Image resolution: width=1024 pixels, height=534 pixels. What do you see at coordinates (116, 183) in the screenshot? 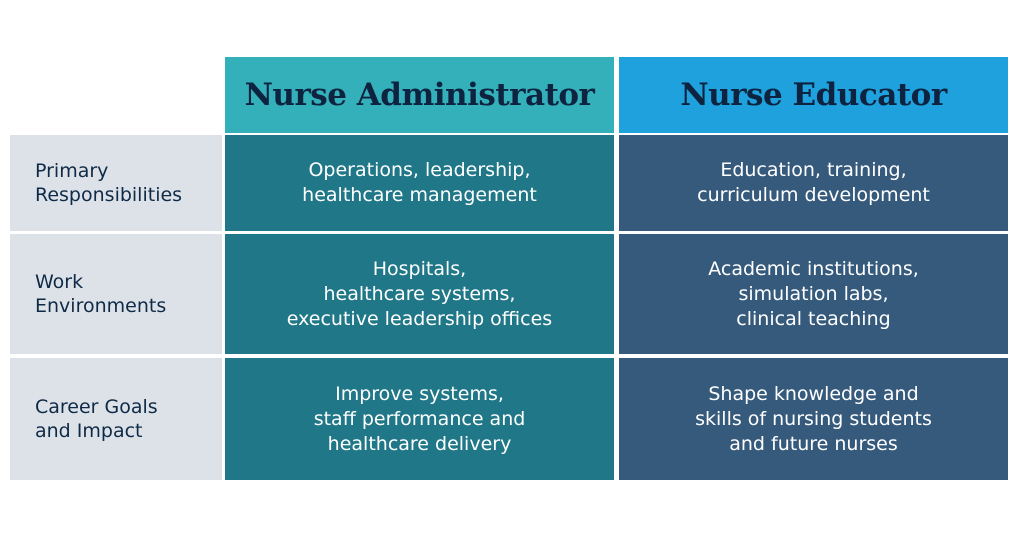
I see `row-label-responsibilities: Primary Responsibilities` at bounding box center [116, 183].